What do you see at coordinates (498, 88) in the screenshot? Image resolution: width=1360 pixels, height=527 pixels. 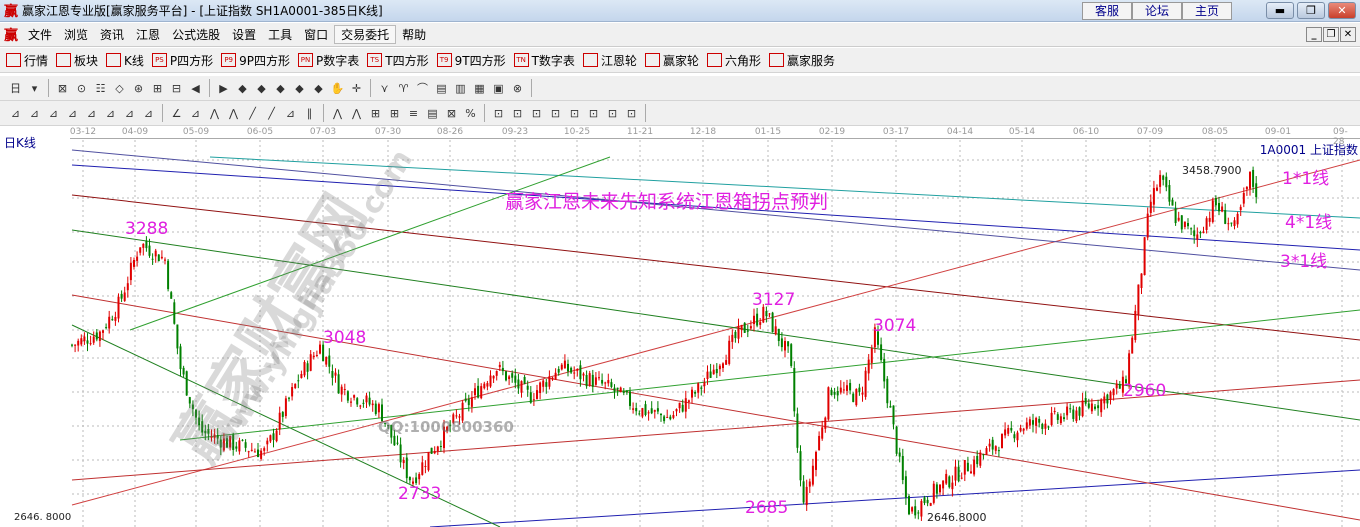 I see `tool-icon: ▣` at bounding box center [498, 88].